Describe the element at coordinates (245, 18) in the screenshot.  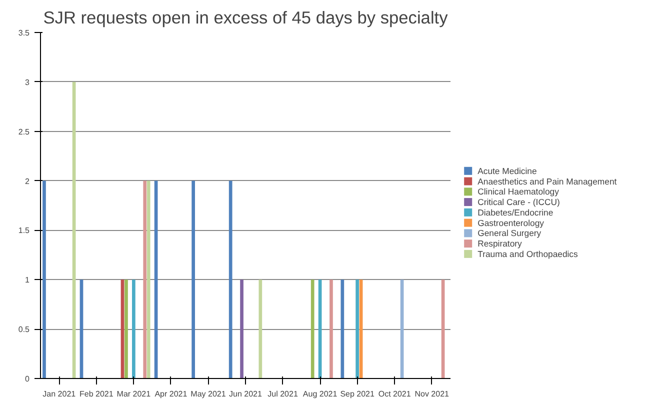
I see `chart-title: SJR requests open in excess of 45 days by specialty` at that location.